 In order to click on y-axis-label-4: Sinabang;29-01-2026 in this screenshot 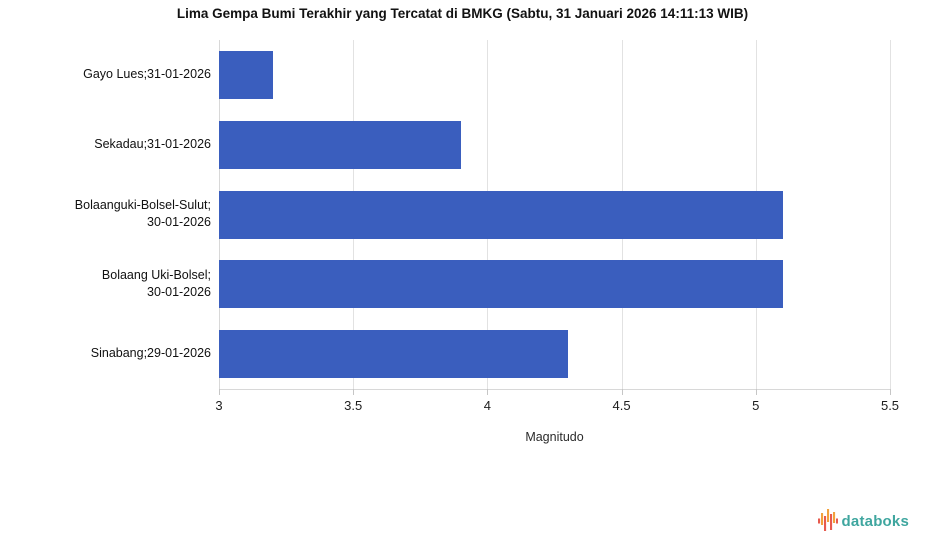, I will do `click(150, 353)`.